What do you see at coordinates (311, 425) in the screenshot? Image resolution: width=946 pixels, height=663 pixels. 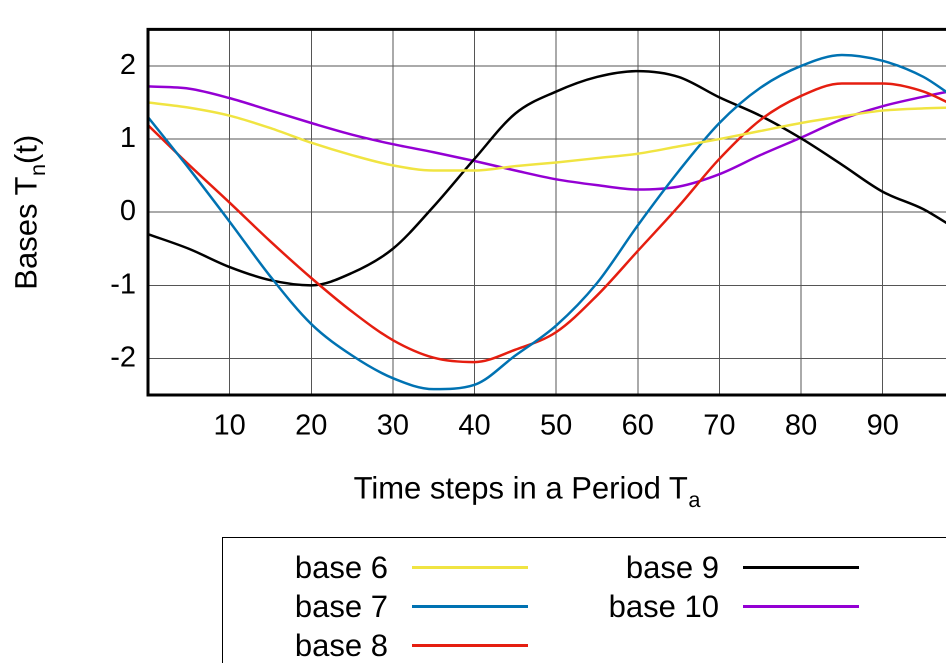 I see `x-tick-label: 20` at bounding box center [311, 425].